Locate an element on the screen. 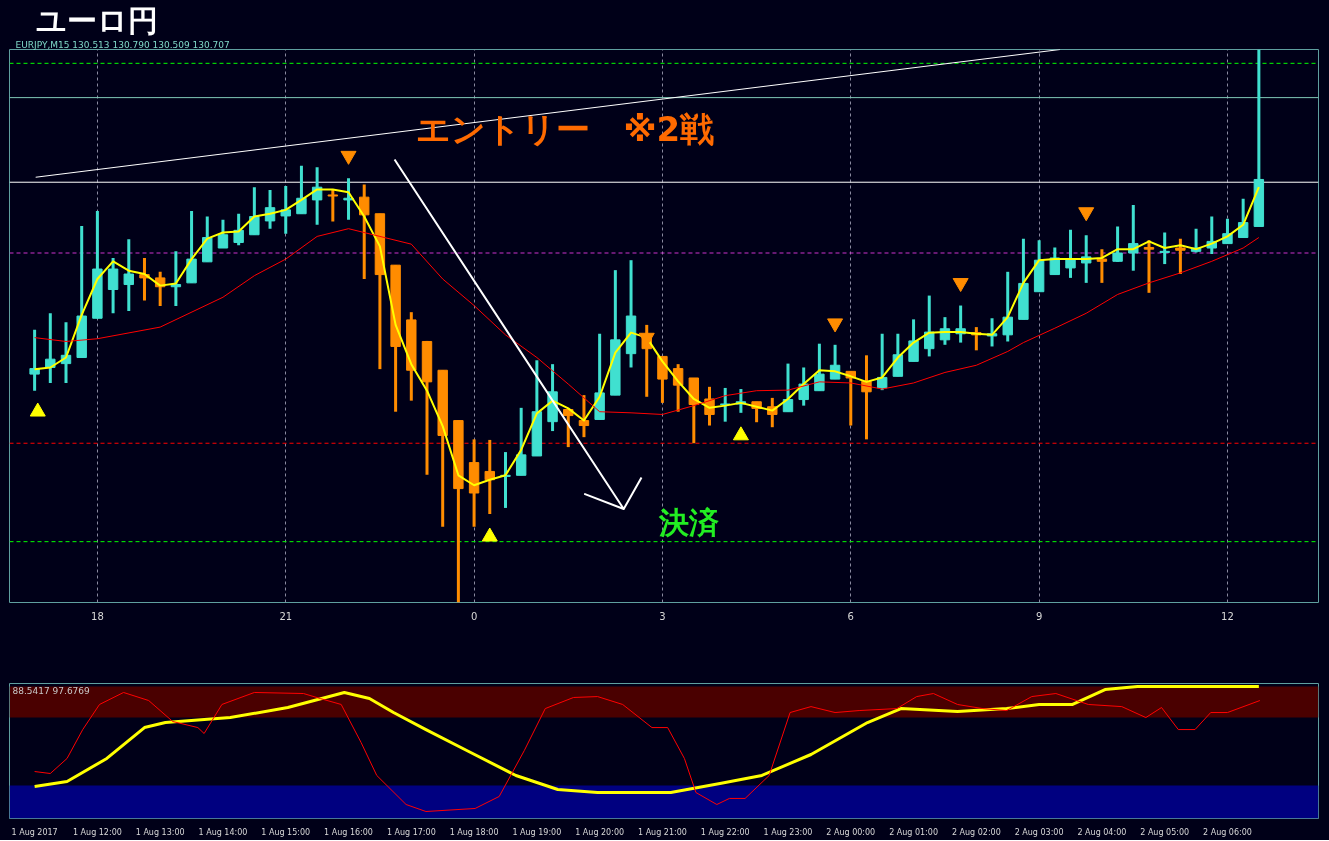 Image resolution: width=1329 pixels, height=841 pixels. x-tick-label: 1 Aug 23:00 is located at coordinates (788, 832).